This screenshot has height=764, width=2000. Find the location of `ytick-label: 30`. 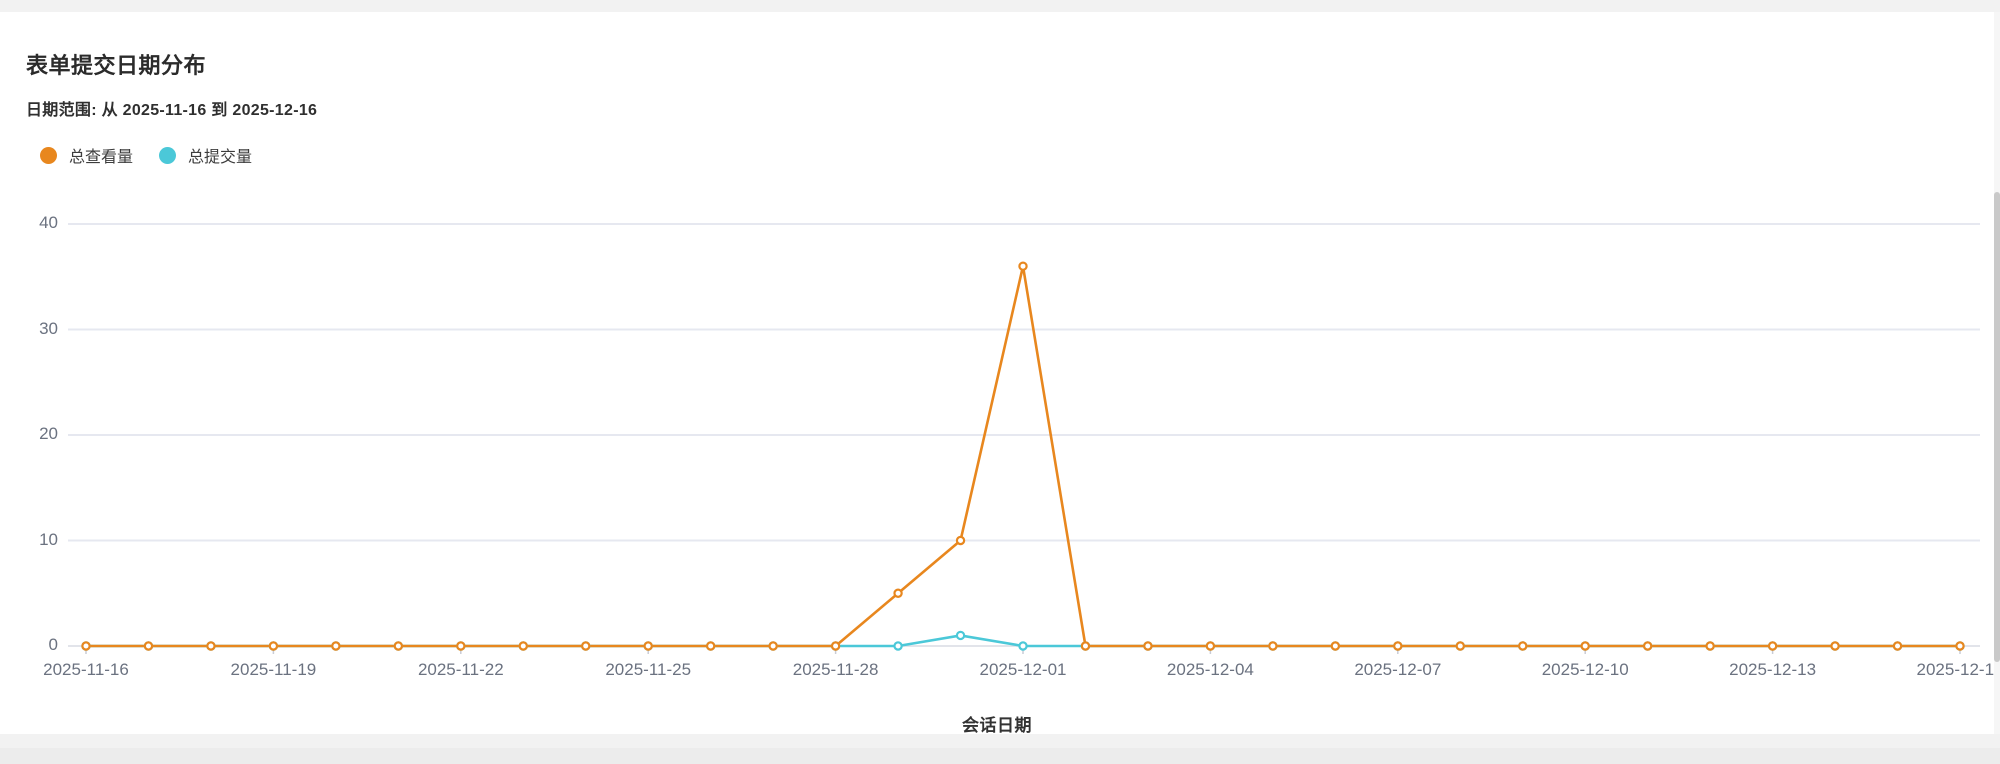

ytick-label: 30 is located at coordinates (48, 328).